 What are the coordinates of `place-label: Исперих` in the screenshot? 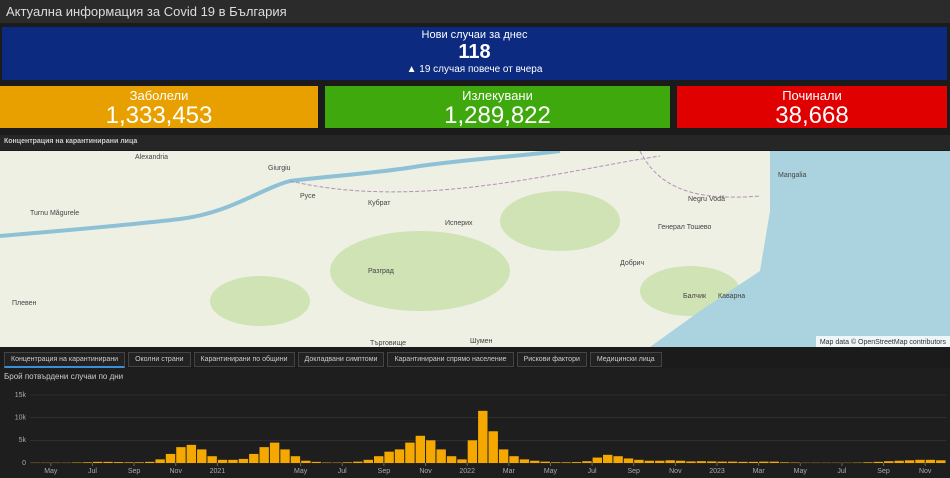 It's located at (459, 223).